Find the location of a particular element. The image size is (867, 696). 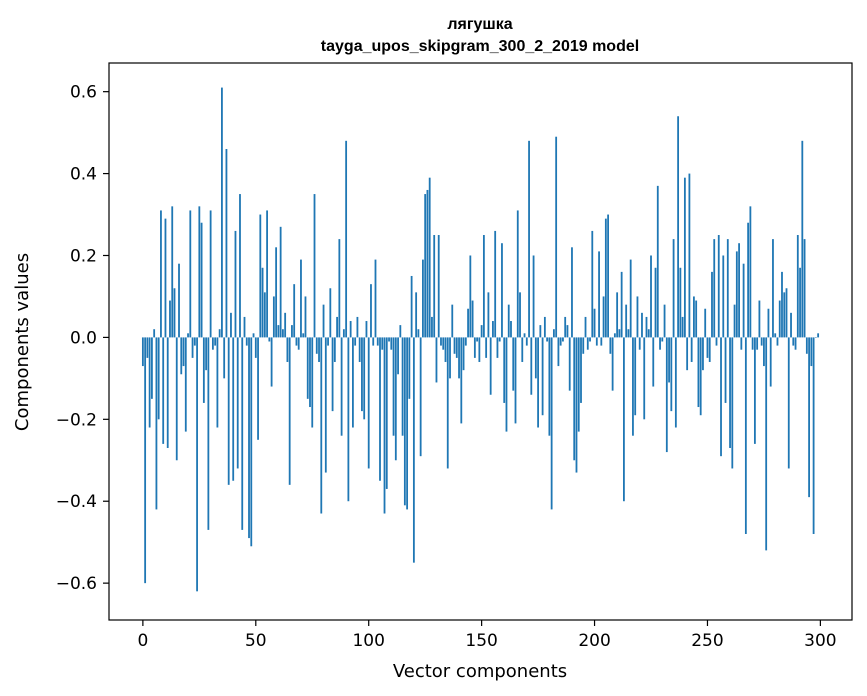

x-tick-label: 0 is located at coordinates (142, 641).